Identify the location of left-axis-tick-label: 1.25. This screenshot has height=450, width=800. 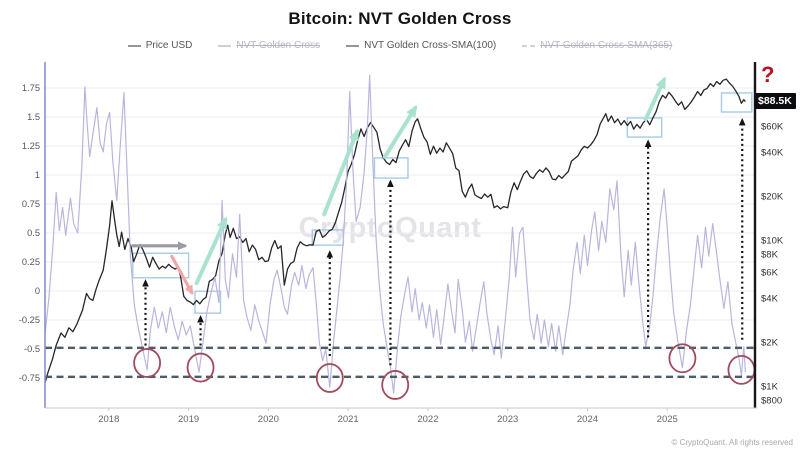
(31, 146).